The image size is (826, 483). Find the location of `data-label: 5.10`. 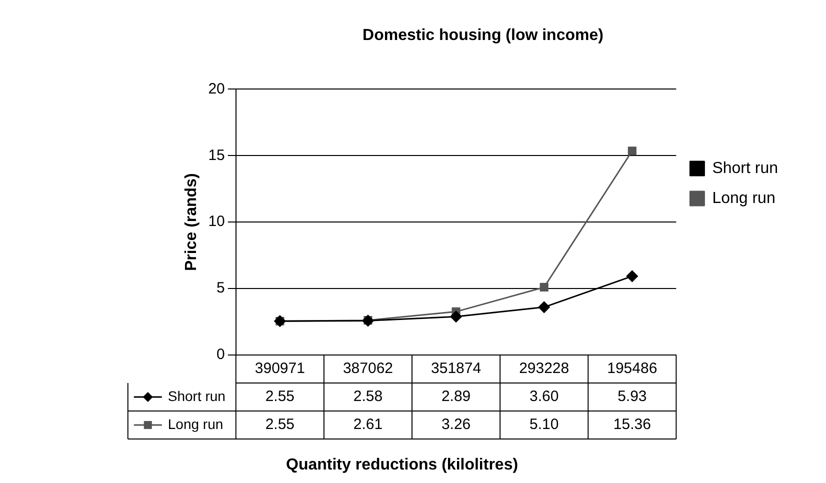

data-label: 5.10 is located at coordinates (544, 425).